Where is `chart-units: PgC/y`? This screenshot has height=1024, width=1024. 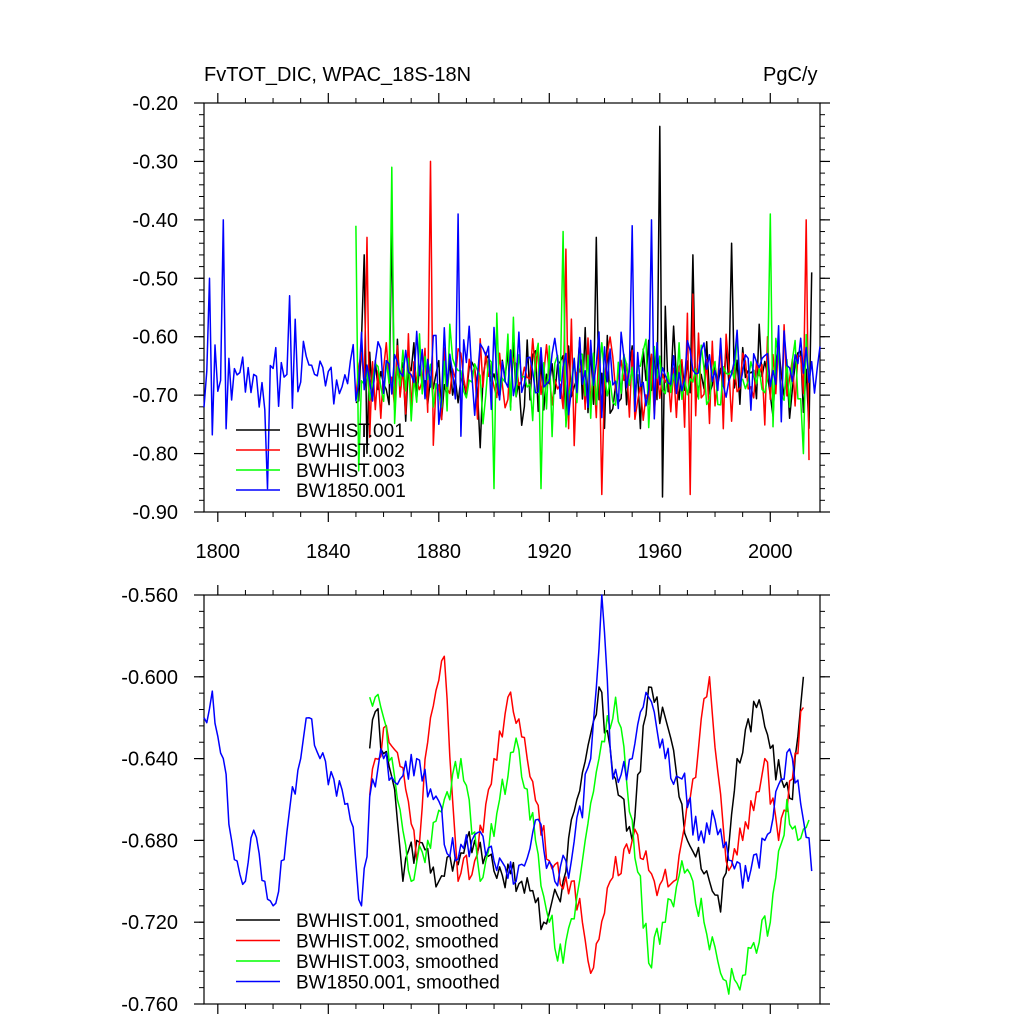
chart-units: PgC/y is located at coordinates (790, 75).